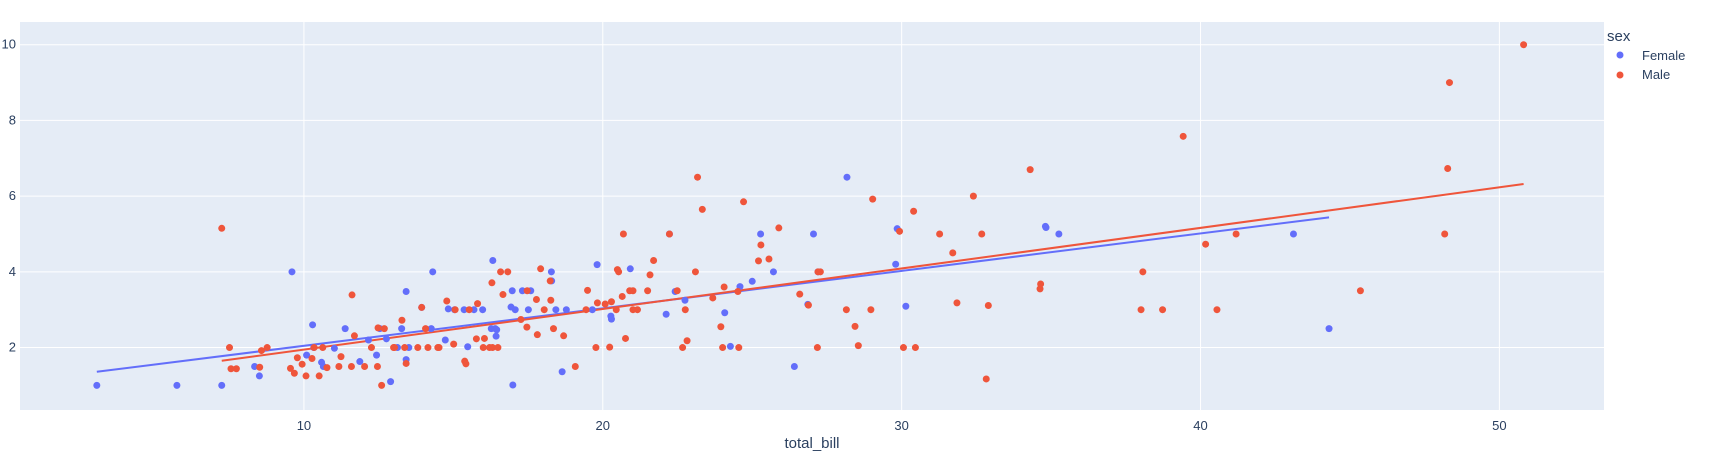 Image resolution: width=1734 pixels, height=466 pixels. Describe the element at coordinates (1656, 74) in the screenshot. I see `legend-label-male: Male` at that location.